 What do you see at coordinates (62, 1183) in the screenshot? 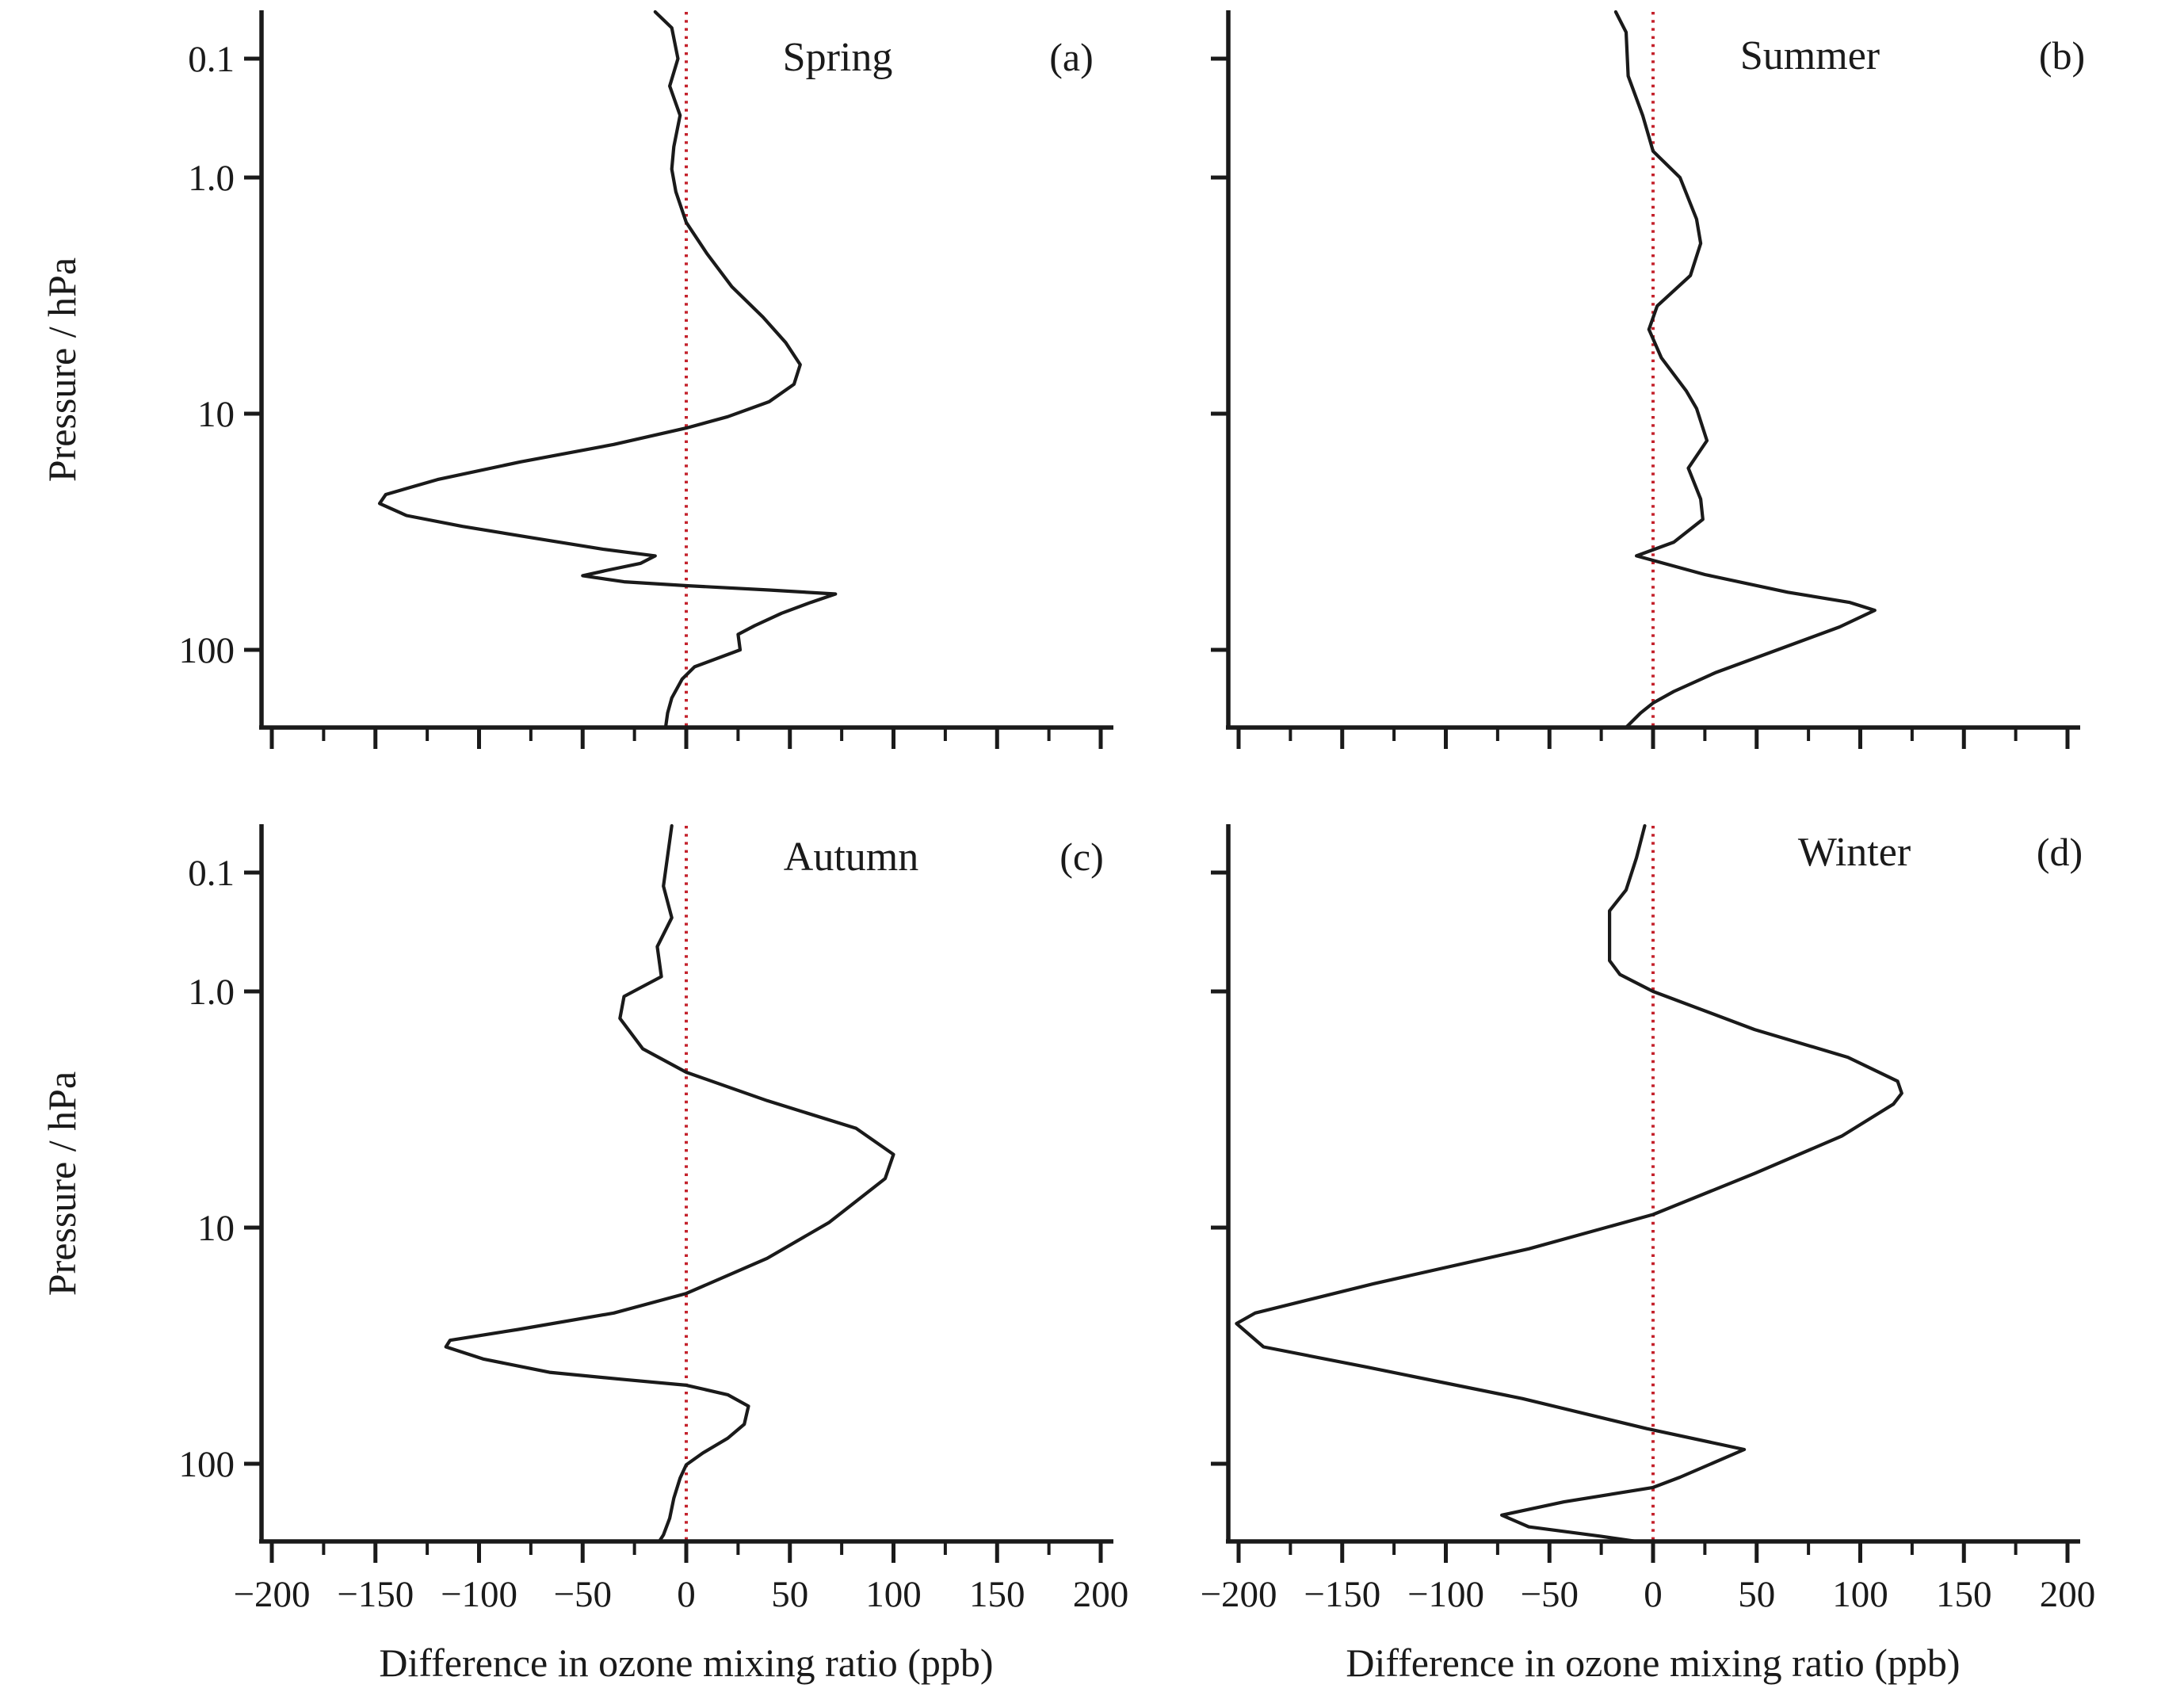
I see `y-axis-title-autumn: Pressure / hPa` at bounding box center [62, 1183].